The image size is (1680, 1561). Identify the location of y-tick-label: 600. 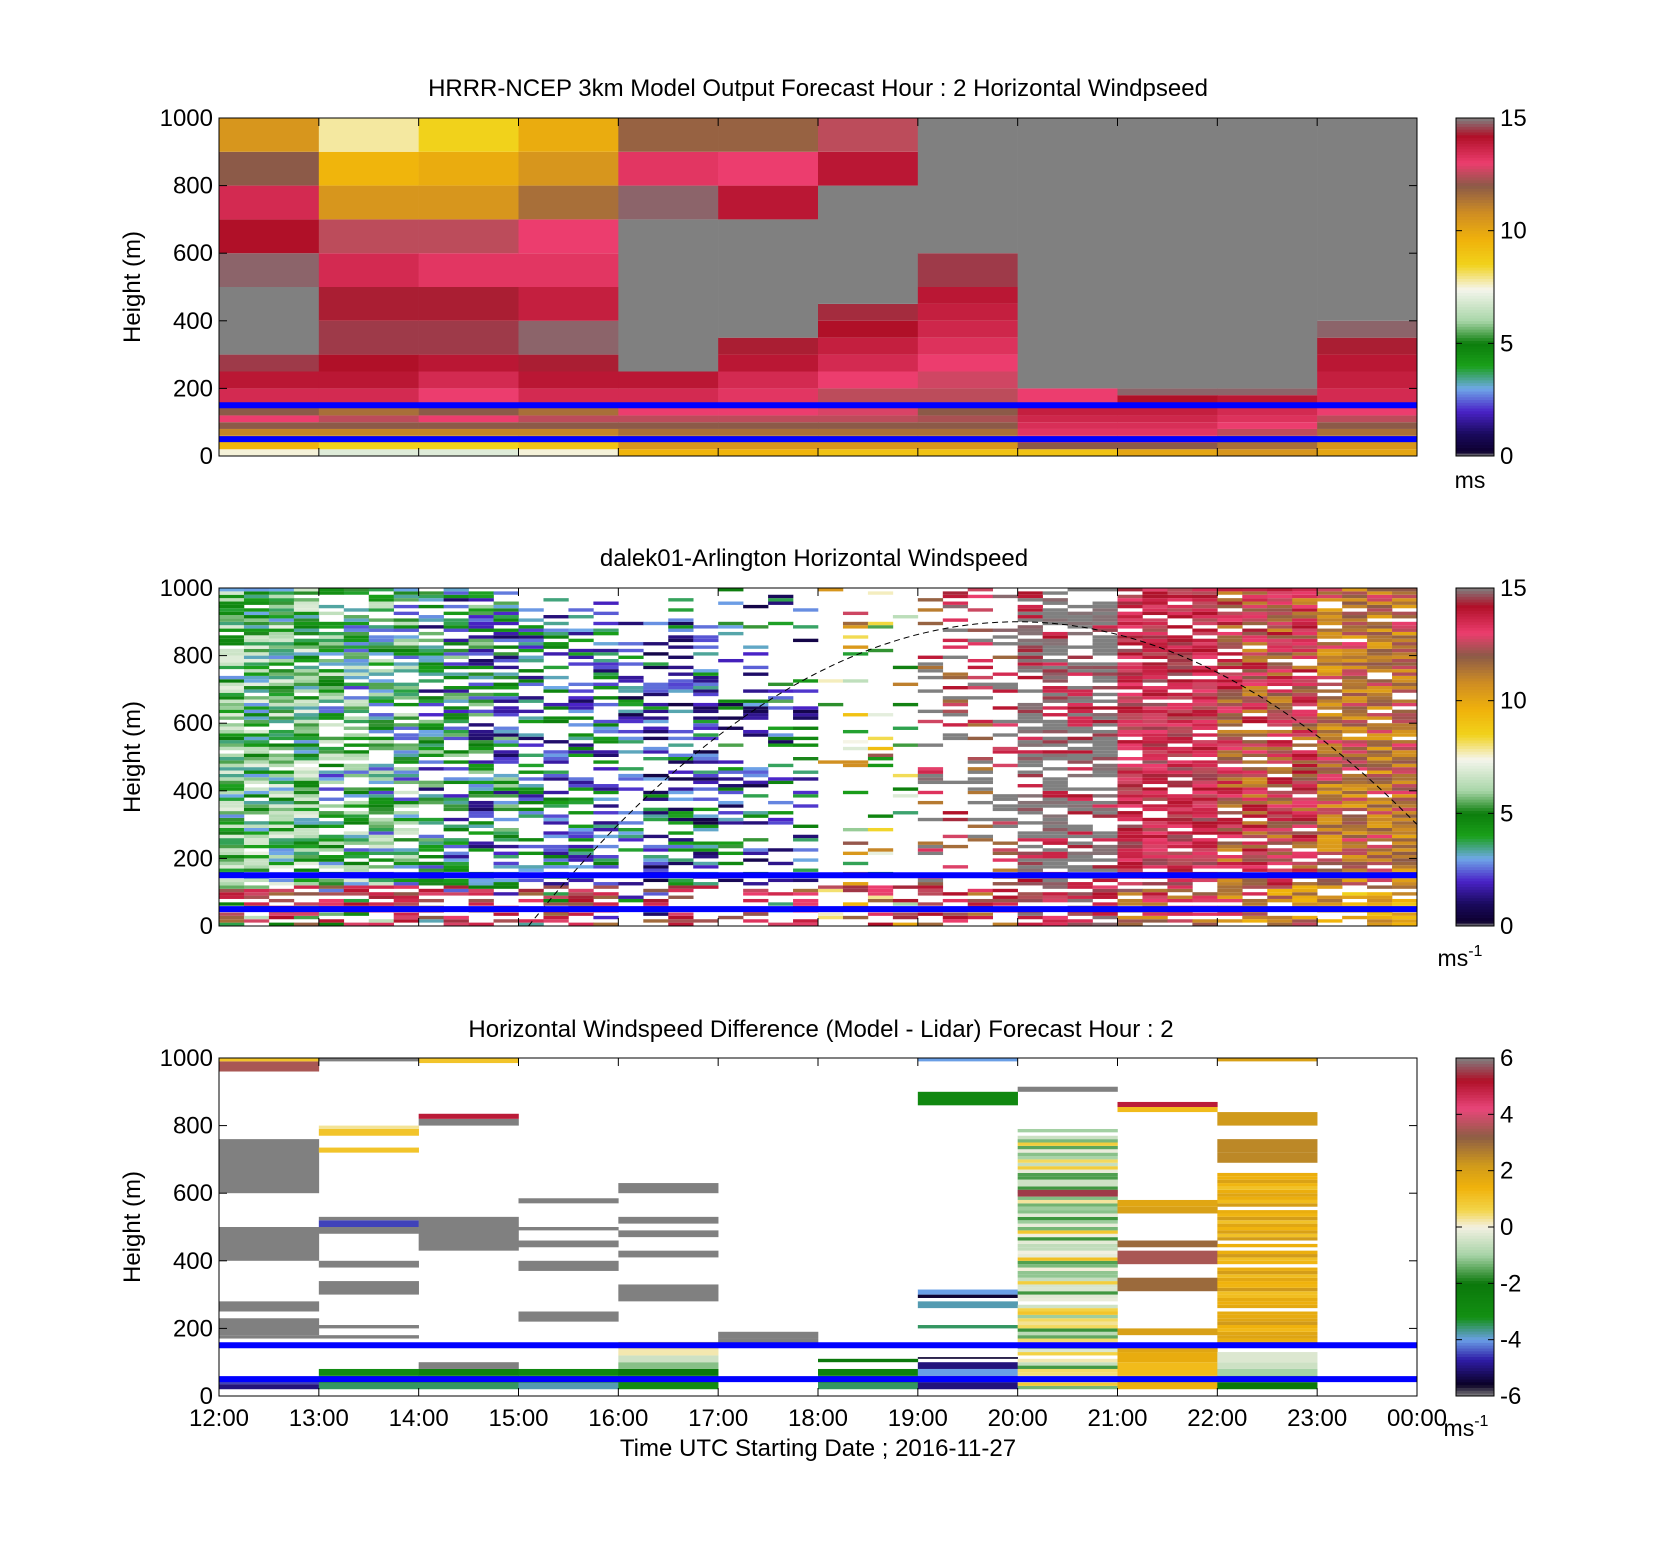
(193, 253).